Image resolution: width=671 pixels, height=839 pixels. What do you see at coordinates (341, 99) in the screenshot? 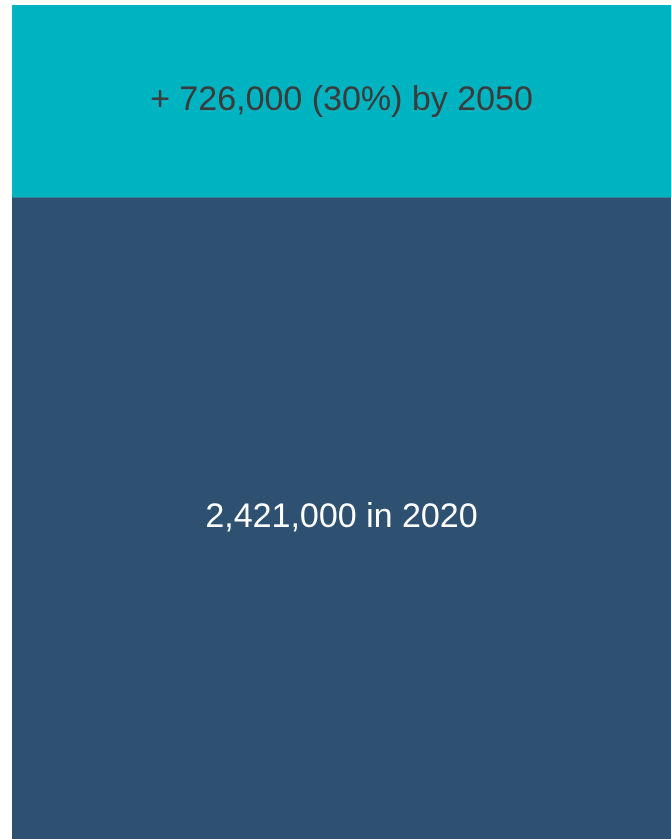
I see `data-label: + 726,000 (30%) by 2050` at bounding box center [341, 99].